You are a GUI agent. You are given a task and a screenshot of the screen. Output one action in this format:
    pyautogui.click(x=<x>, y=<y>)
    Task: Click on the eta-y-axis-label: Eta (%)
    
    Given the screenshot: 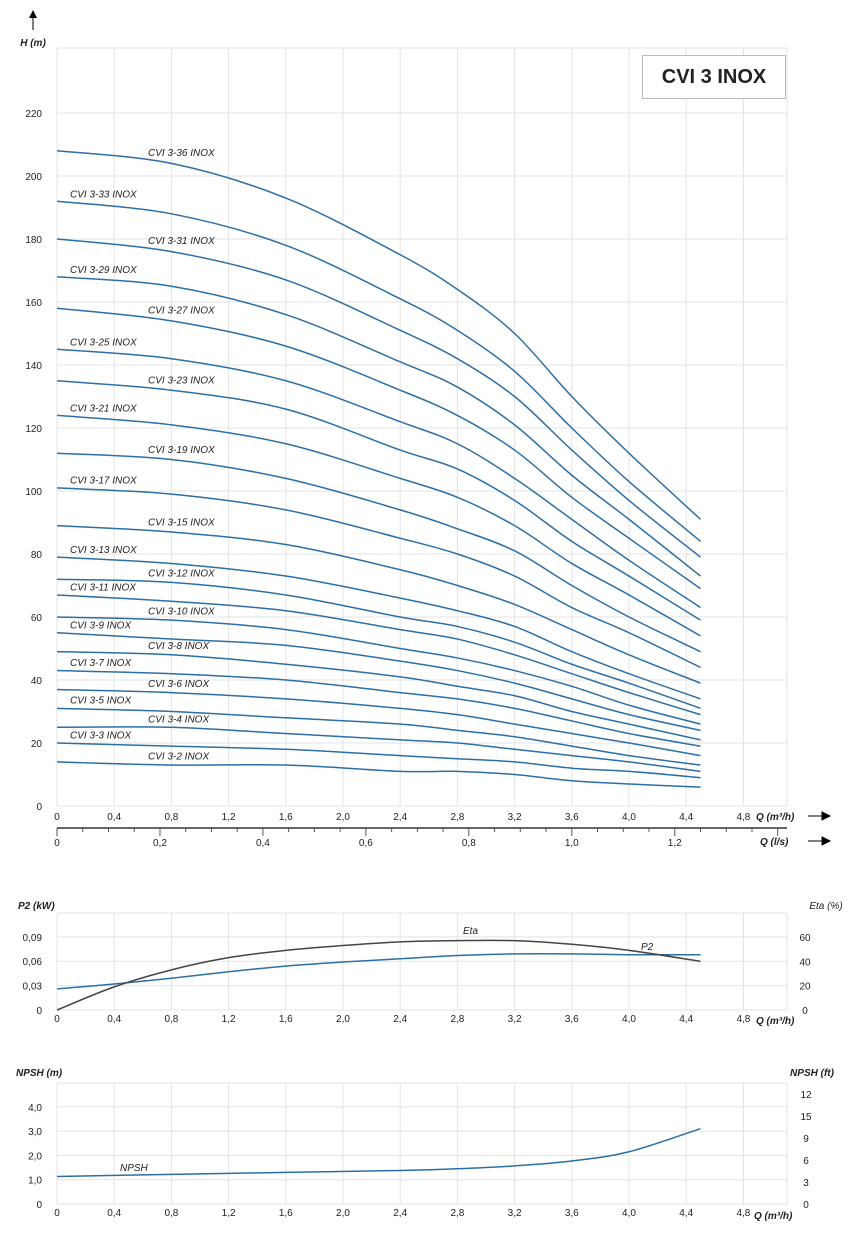 What is the action you would take?
    pyautogui.click(x=825, y=906)
    